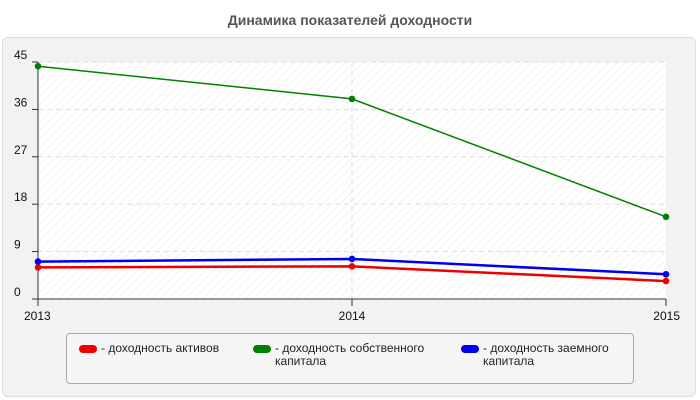 The image size is (700, 400). I want to click on legend-label: - доходность собственного капитала, so click(350, 354).